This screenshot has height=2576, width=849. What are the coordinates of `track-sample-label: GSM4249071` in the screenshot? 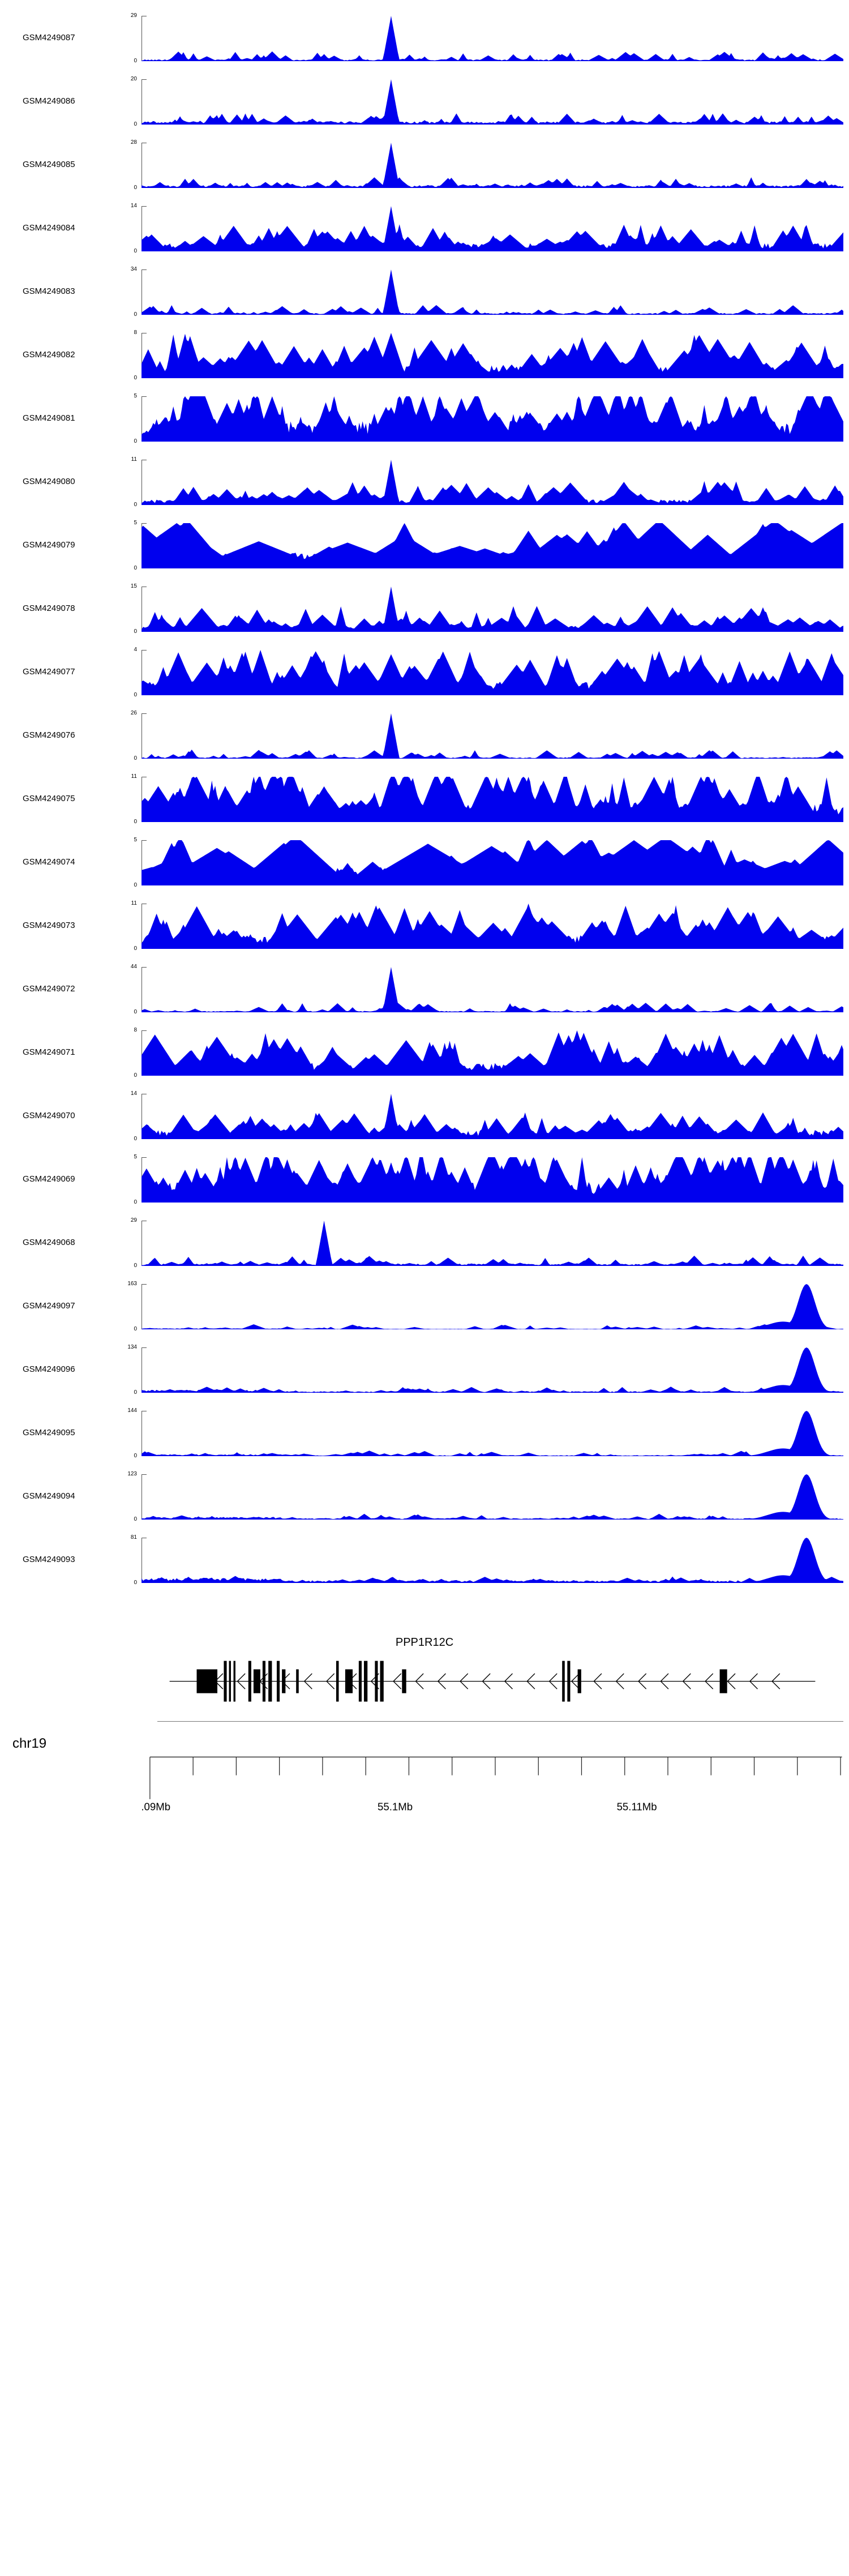 It's located at (49, 1052).